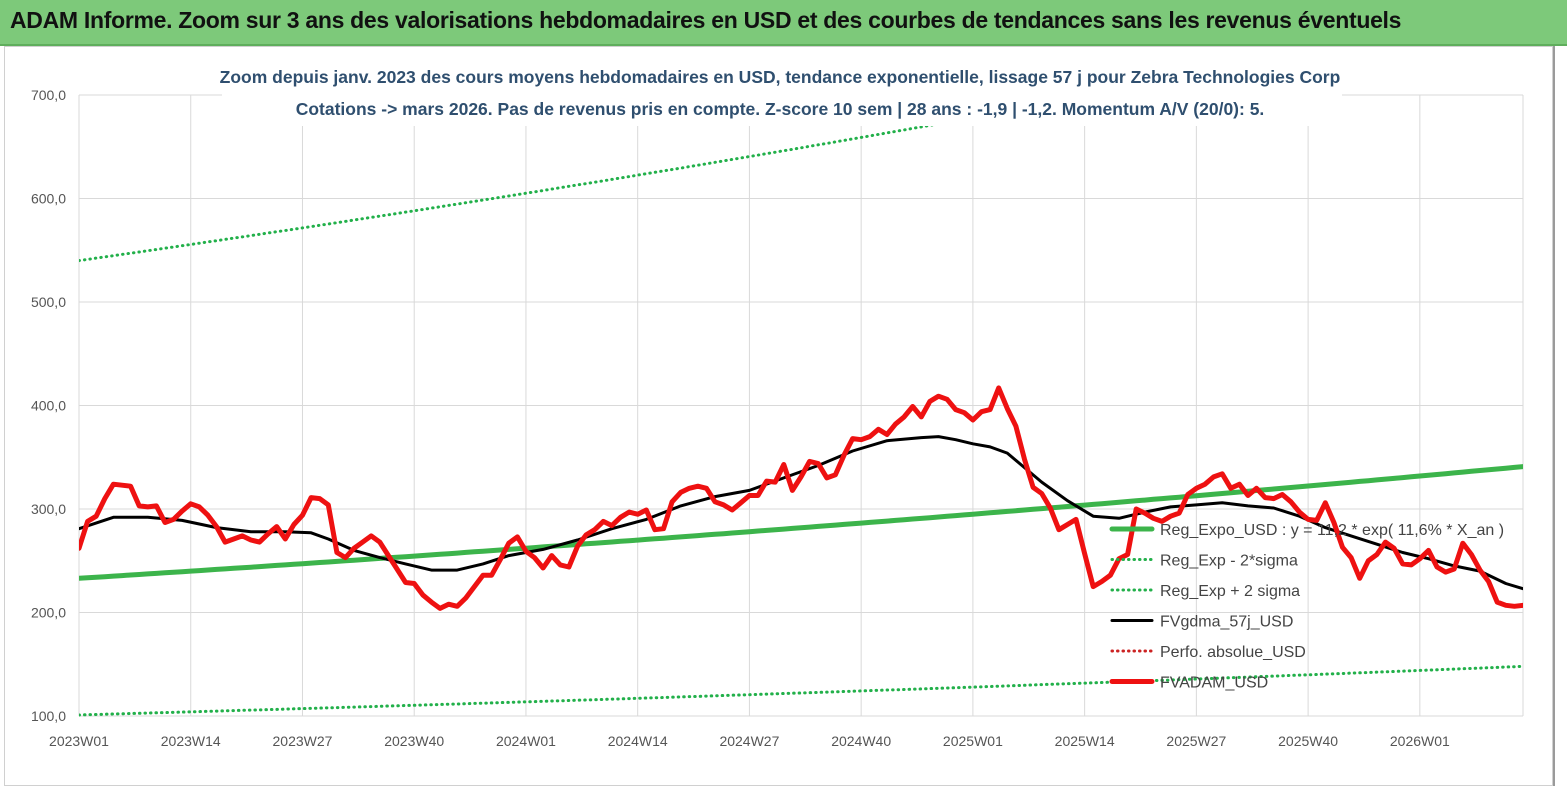  What do you see at coordinates (782, 93) in the screenshot?
I see `title-backdrop` at bounding box center [782, 93].